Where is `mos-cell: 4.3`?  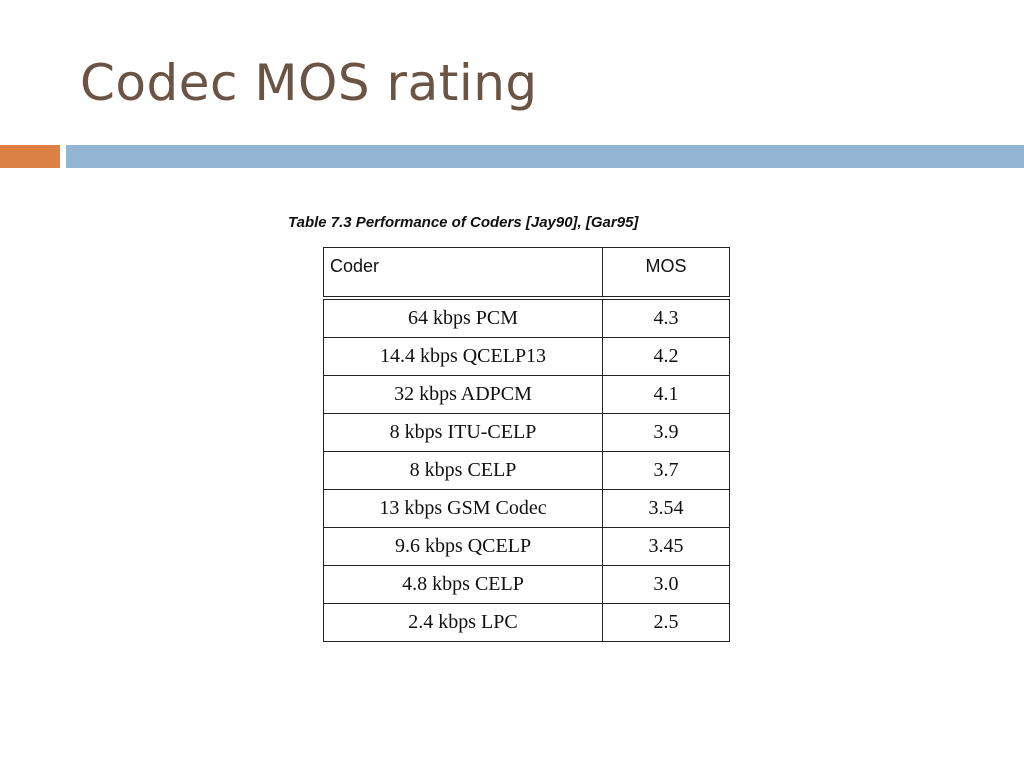 mos-cell: 4.3 is located at coordinates (666, 317).